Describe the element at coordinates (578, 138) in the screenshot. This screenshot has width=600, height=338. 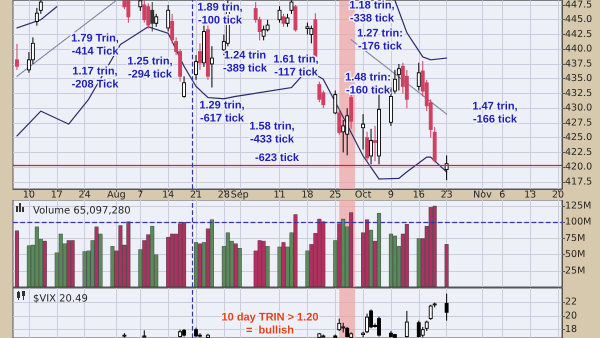
I see `y-tick-label: 425.0` at that location.